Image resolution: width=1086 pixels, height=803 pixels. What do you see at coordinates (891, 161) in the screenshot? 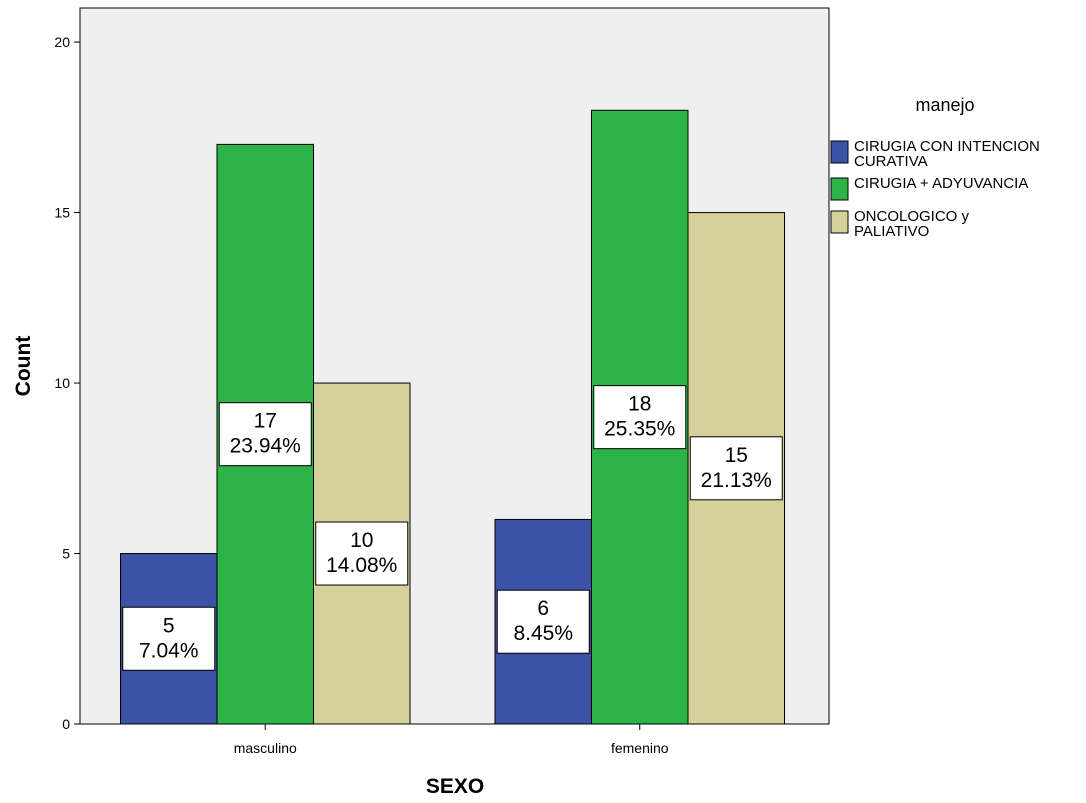
I see `legend-label: CURATIVA` at bounding box center [891, 161].